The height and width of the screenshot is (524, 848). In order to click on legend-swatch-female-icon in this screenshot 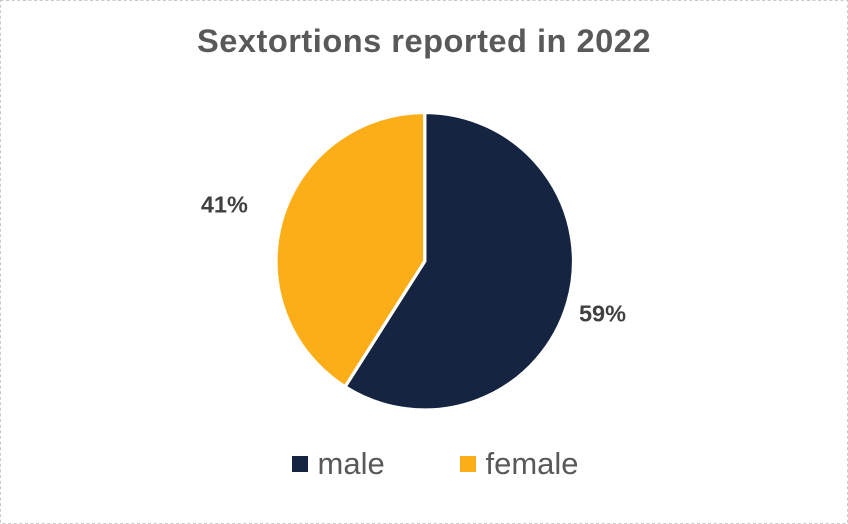, I will do `click(468, 464)`.